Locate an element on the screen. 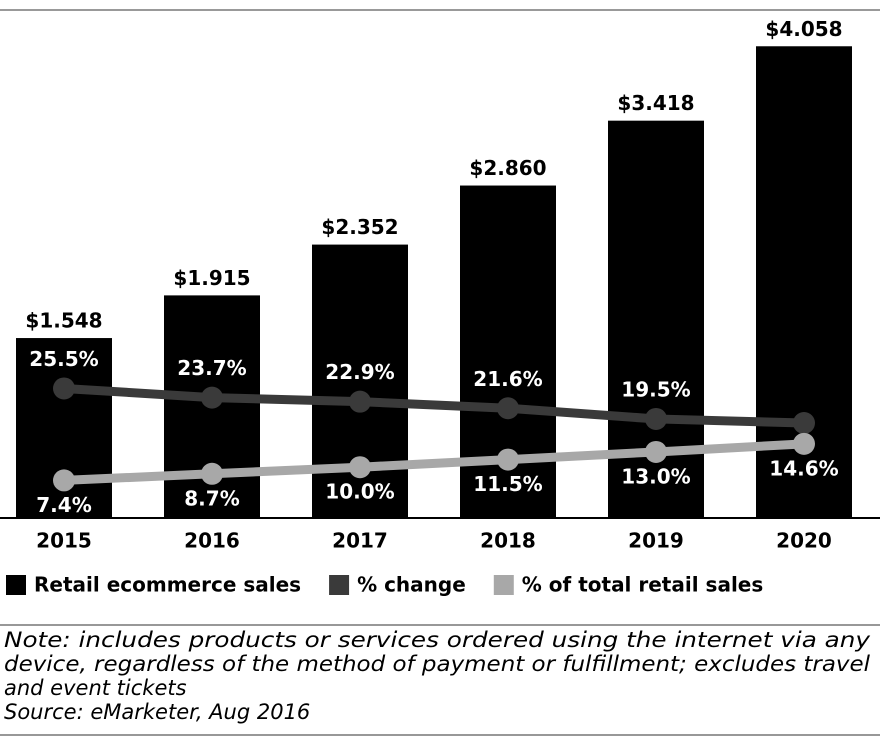 The width and height of the screenshot is (880, 742). x-tick-label: 2016 is located at coordinates (212, 541).